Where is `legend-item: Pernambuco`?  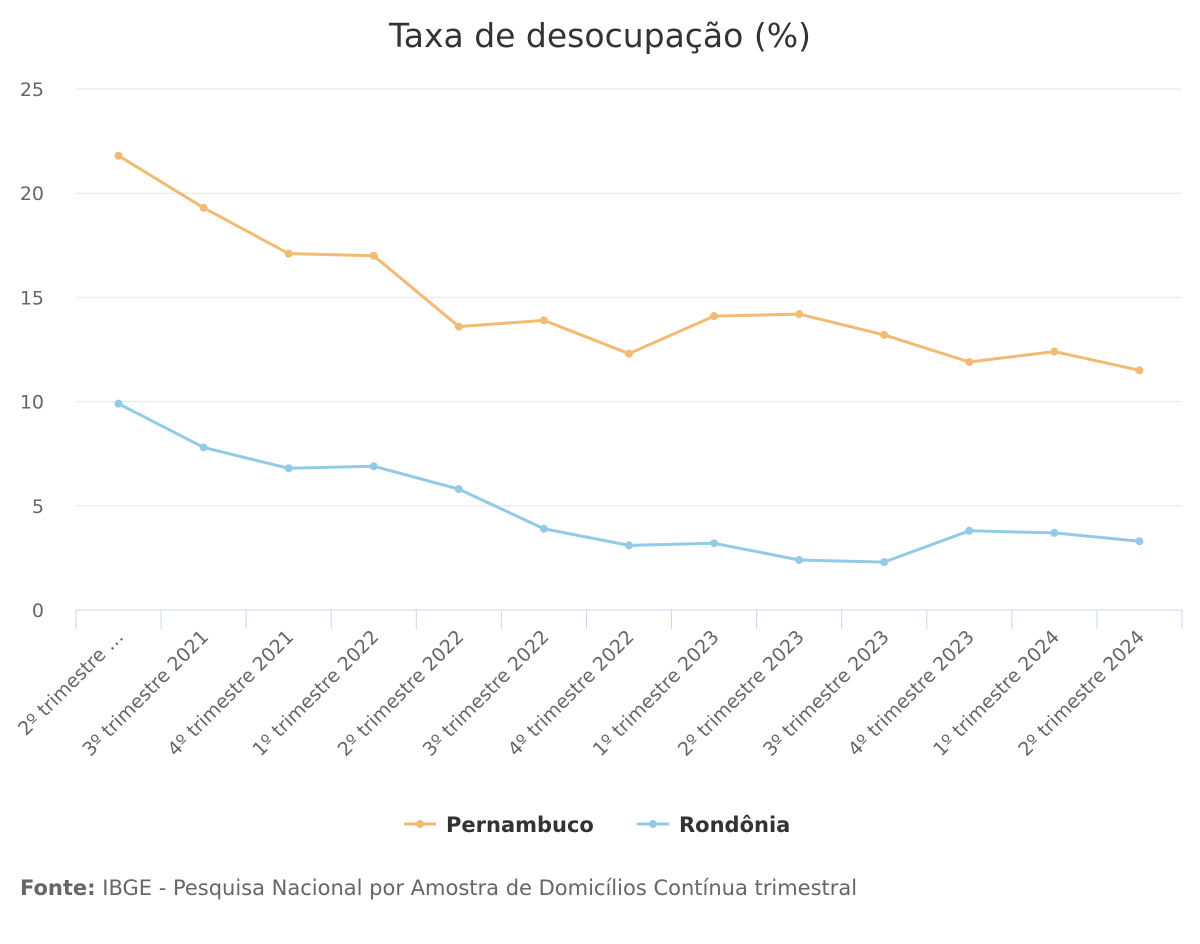 legend-item: Pernambuco is located at coordinates (499, 825).